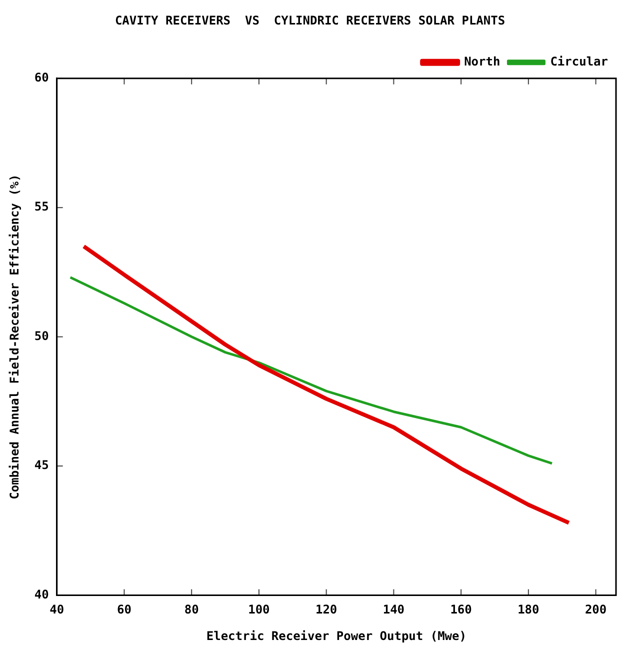 Image resolution: width=620 pixels, height=652 pixels. What do you see at coordinates (393, 609) in the screenshot?
I see `x-tick-label: 140` at bounding box center [393, 609].